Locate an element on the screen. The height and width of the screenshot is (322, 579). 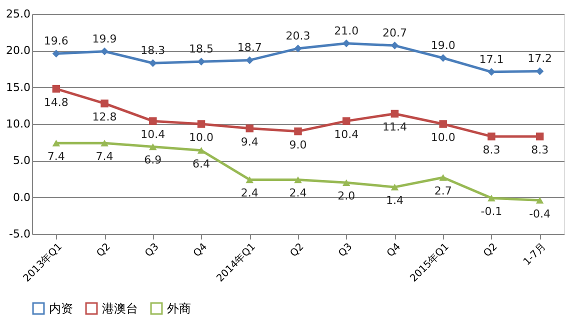
y-tick-label: 10.0 is located at coordinates (18, 124).